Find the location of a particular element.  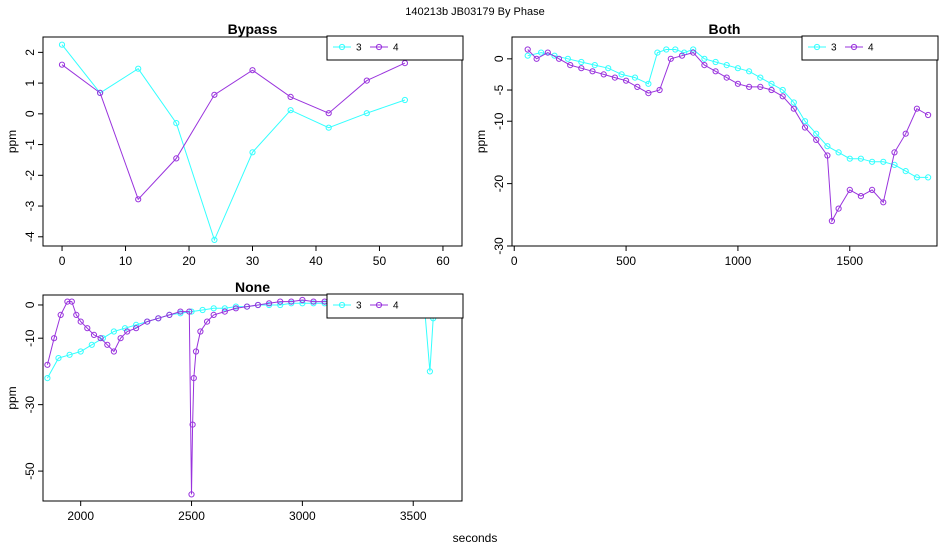

y-tick-label: 2 is located at coordinates (30, 52).